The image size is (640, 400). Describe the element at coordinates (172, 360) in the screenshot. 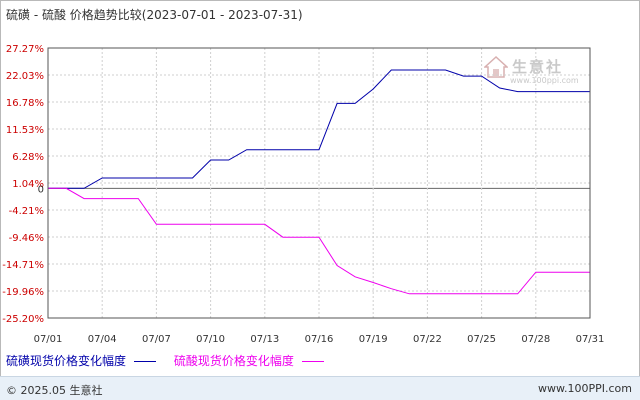

I see `legend: 硫磺现货价格变化幅度 硫酸现货价格变化幅度` at that location.